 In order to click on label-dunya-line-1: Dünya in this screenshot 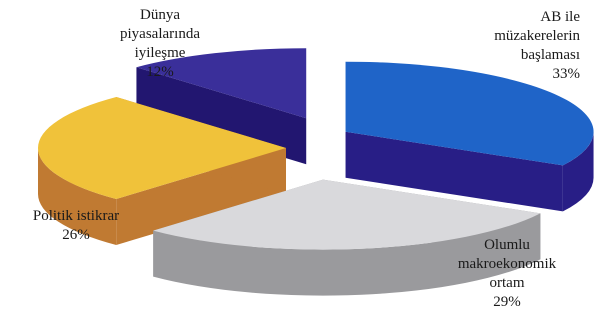, I will do `click(160, 15)`.